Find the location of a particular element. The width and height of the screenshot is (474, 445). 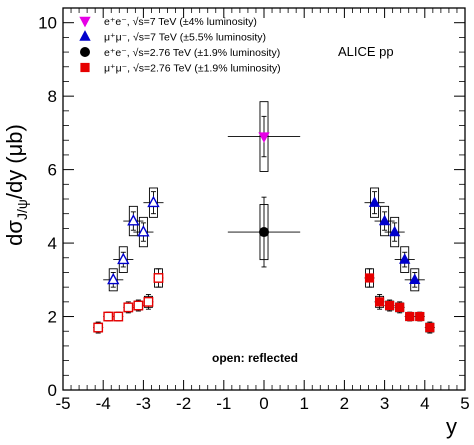

annotation-alice-pp: ALICE pp is located at coordinates (366, 51).